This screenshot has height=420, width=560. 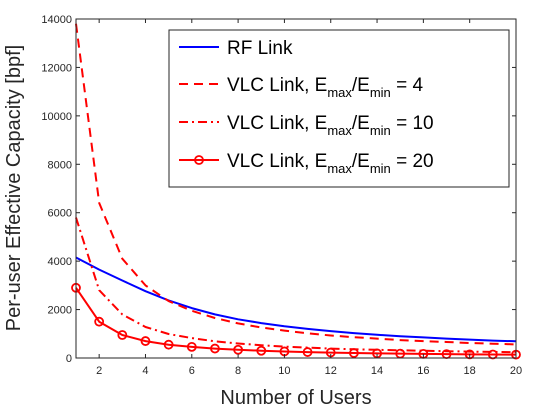 I want to click on y-tick-label: 12000, so click(x=56, y=68).